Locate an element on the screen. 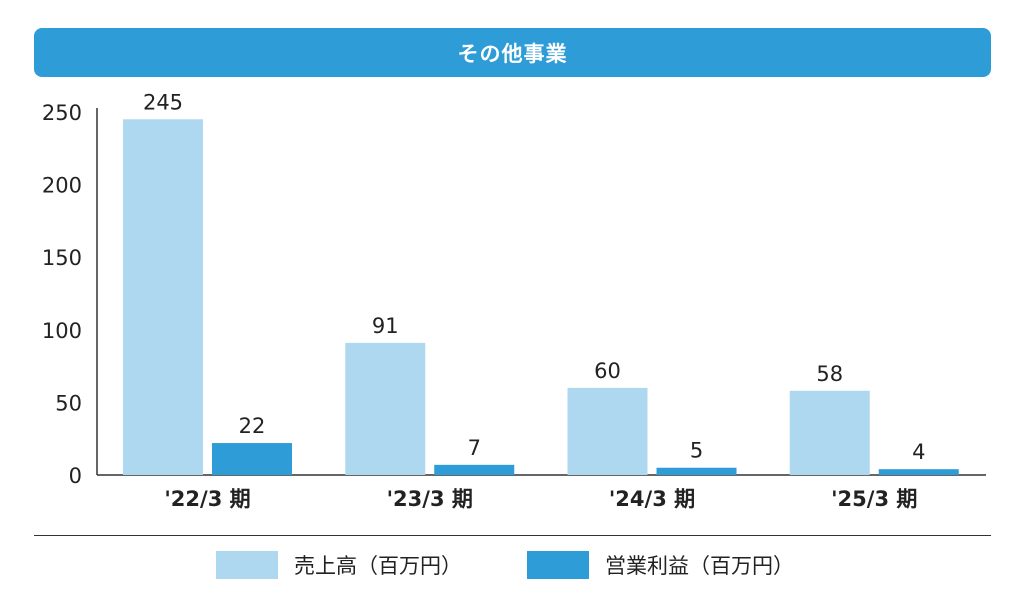 The image size is (1025, 611). x-category-label: '23/3 期 is located at coordinates (430, 499).